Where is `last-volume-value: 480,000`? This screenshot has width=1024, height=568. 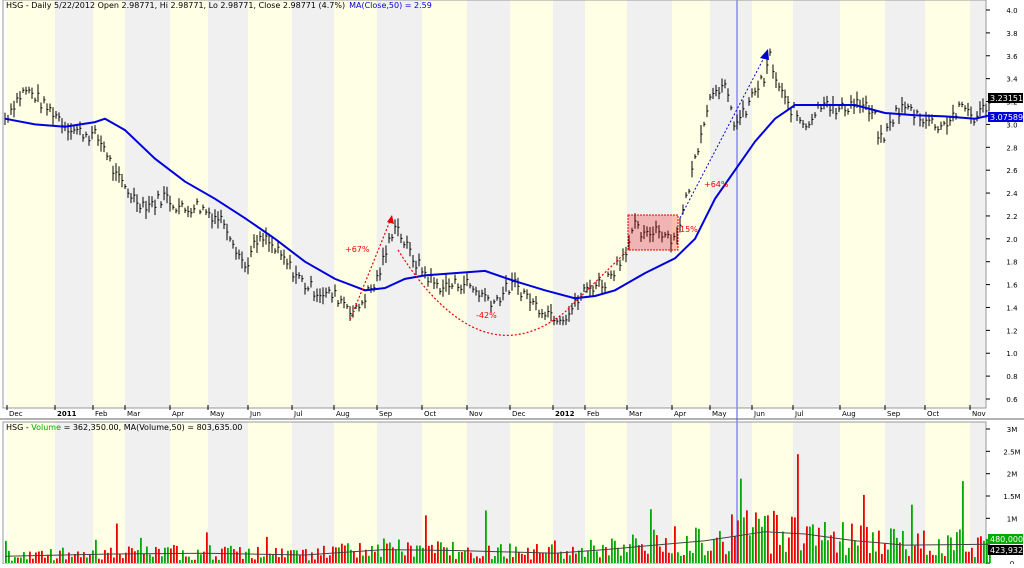 last-volume-value: 480,000 is located at coordinates (1006, 539).